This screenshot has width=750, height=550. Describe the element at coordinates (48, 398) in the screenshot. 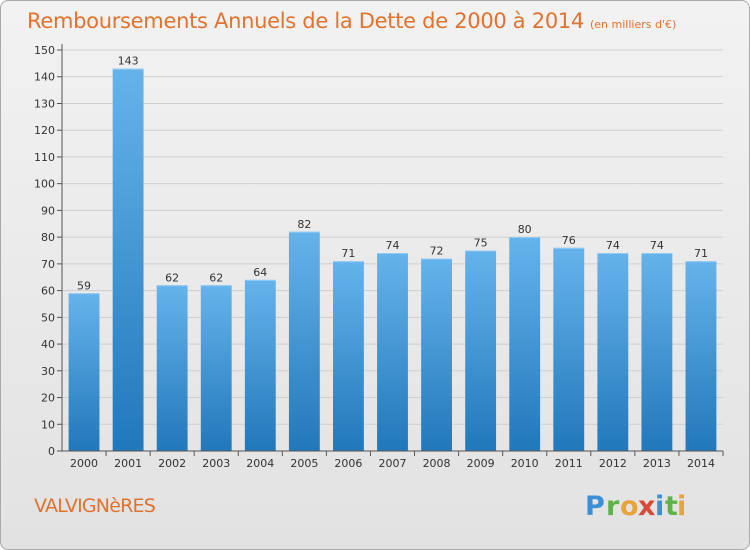

I see `y-tick-label: 20` at that location.